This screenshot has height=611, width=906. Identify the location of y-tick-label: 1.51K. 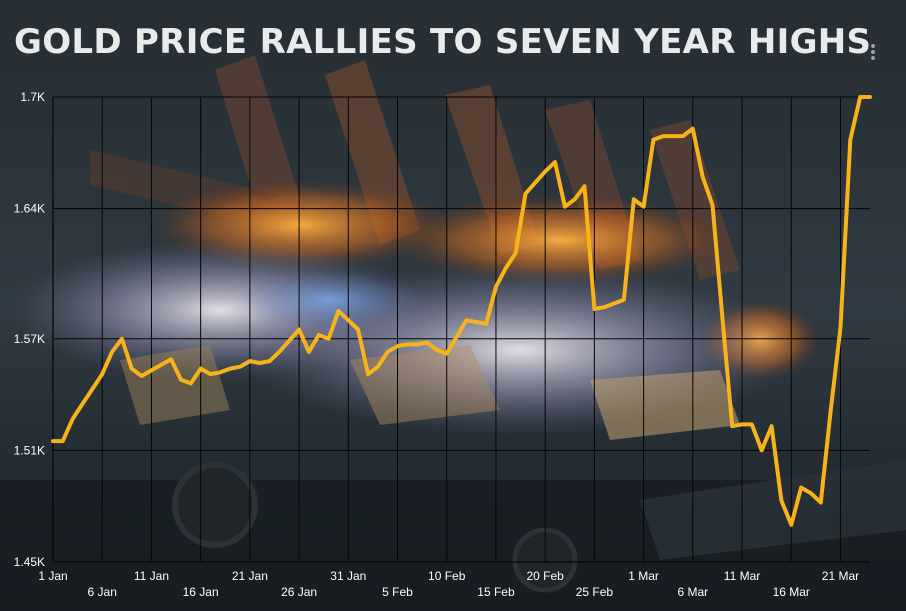
(29, 450).